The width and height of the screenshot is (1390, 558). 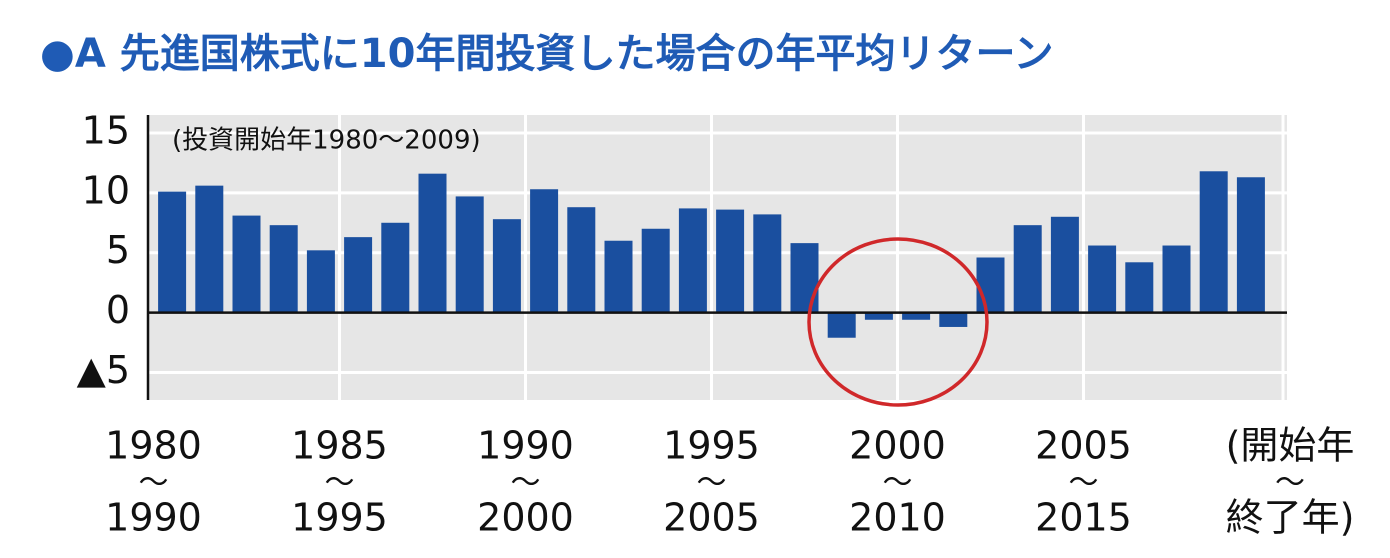 What do you see at coordinates (103, 370) in the screenshot?
I see `y-tick-label: ▲5` at bounding box center [103, 370].